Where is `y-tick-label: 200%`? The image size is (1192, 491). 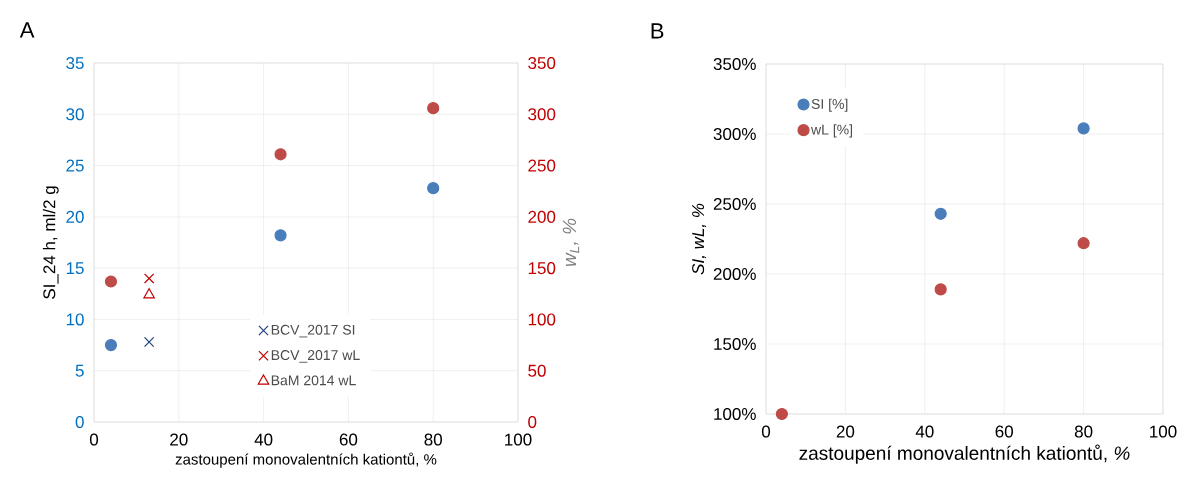
y-tick-label: 200% is located at coordinates (734, 274).